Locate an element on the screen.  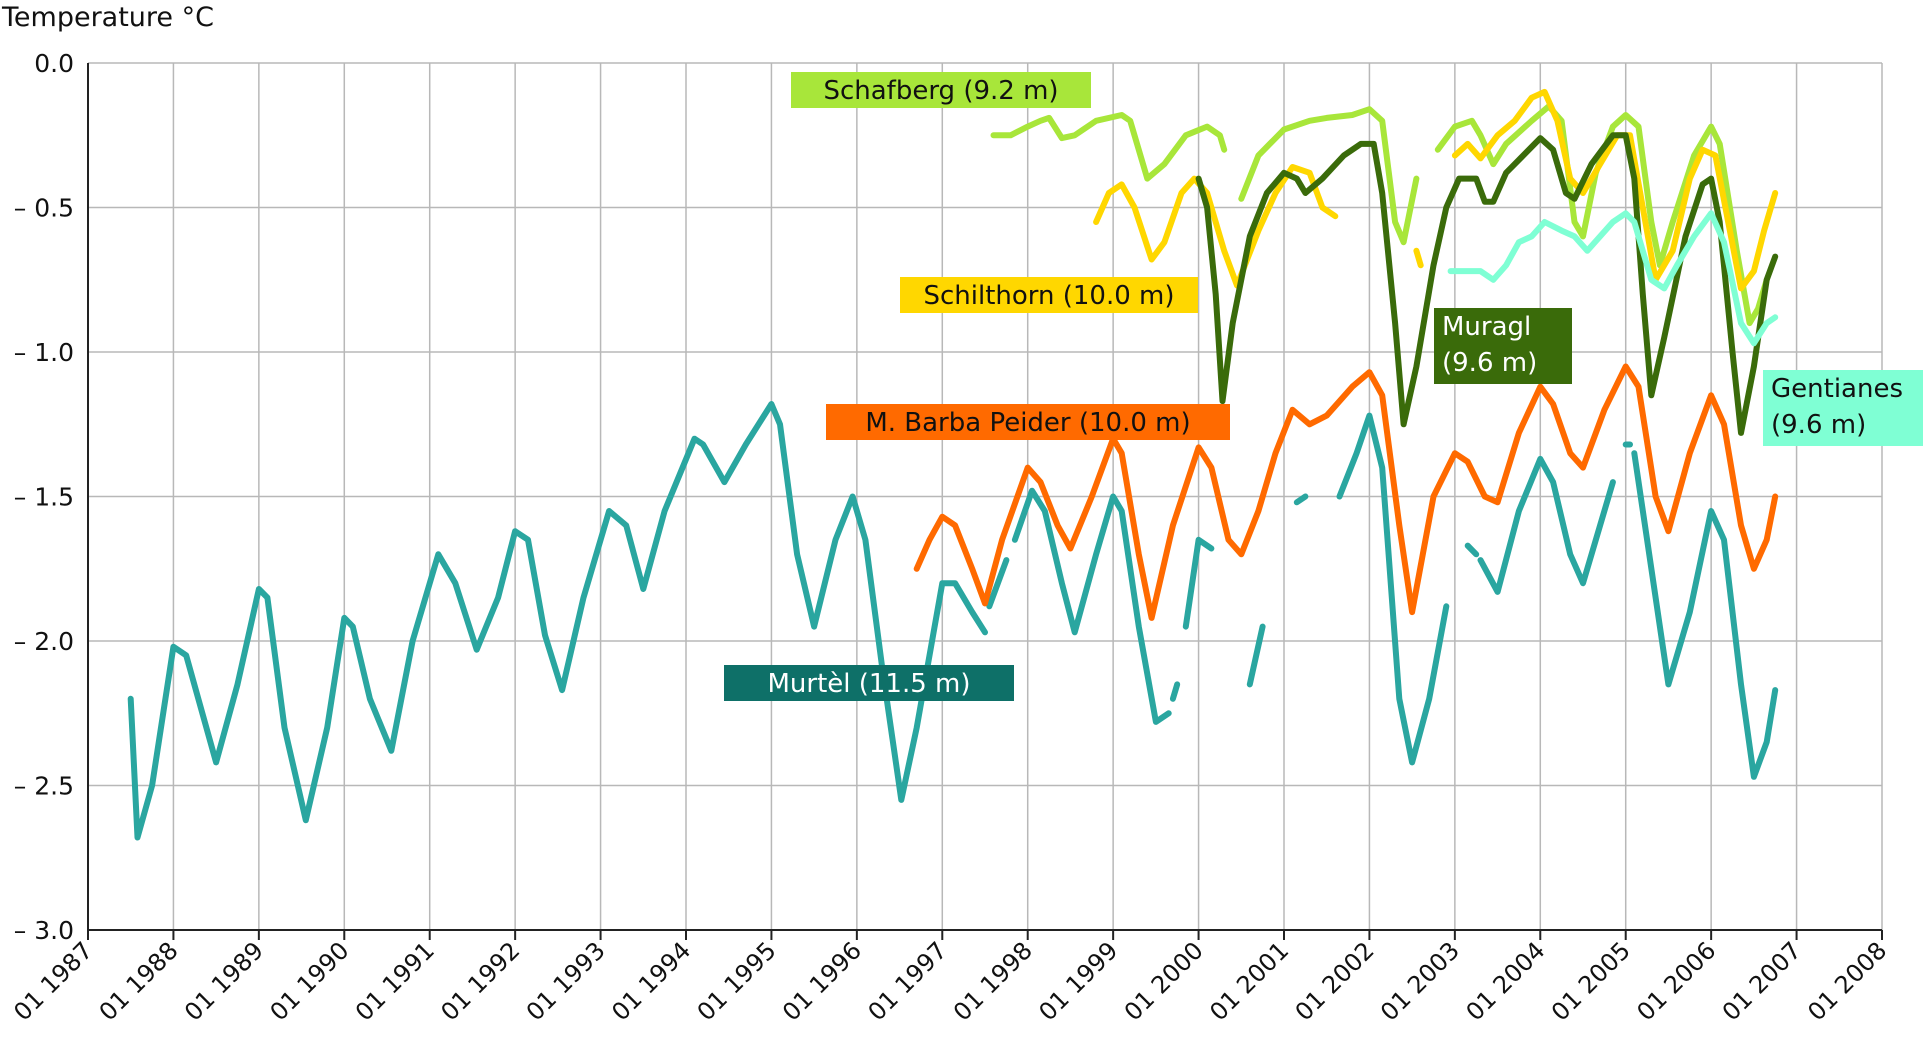
series-label-text: M. Barba Peider (10.0 m) is located at coordinates (1027, 423).